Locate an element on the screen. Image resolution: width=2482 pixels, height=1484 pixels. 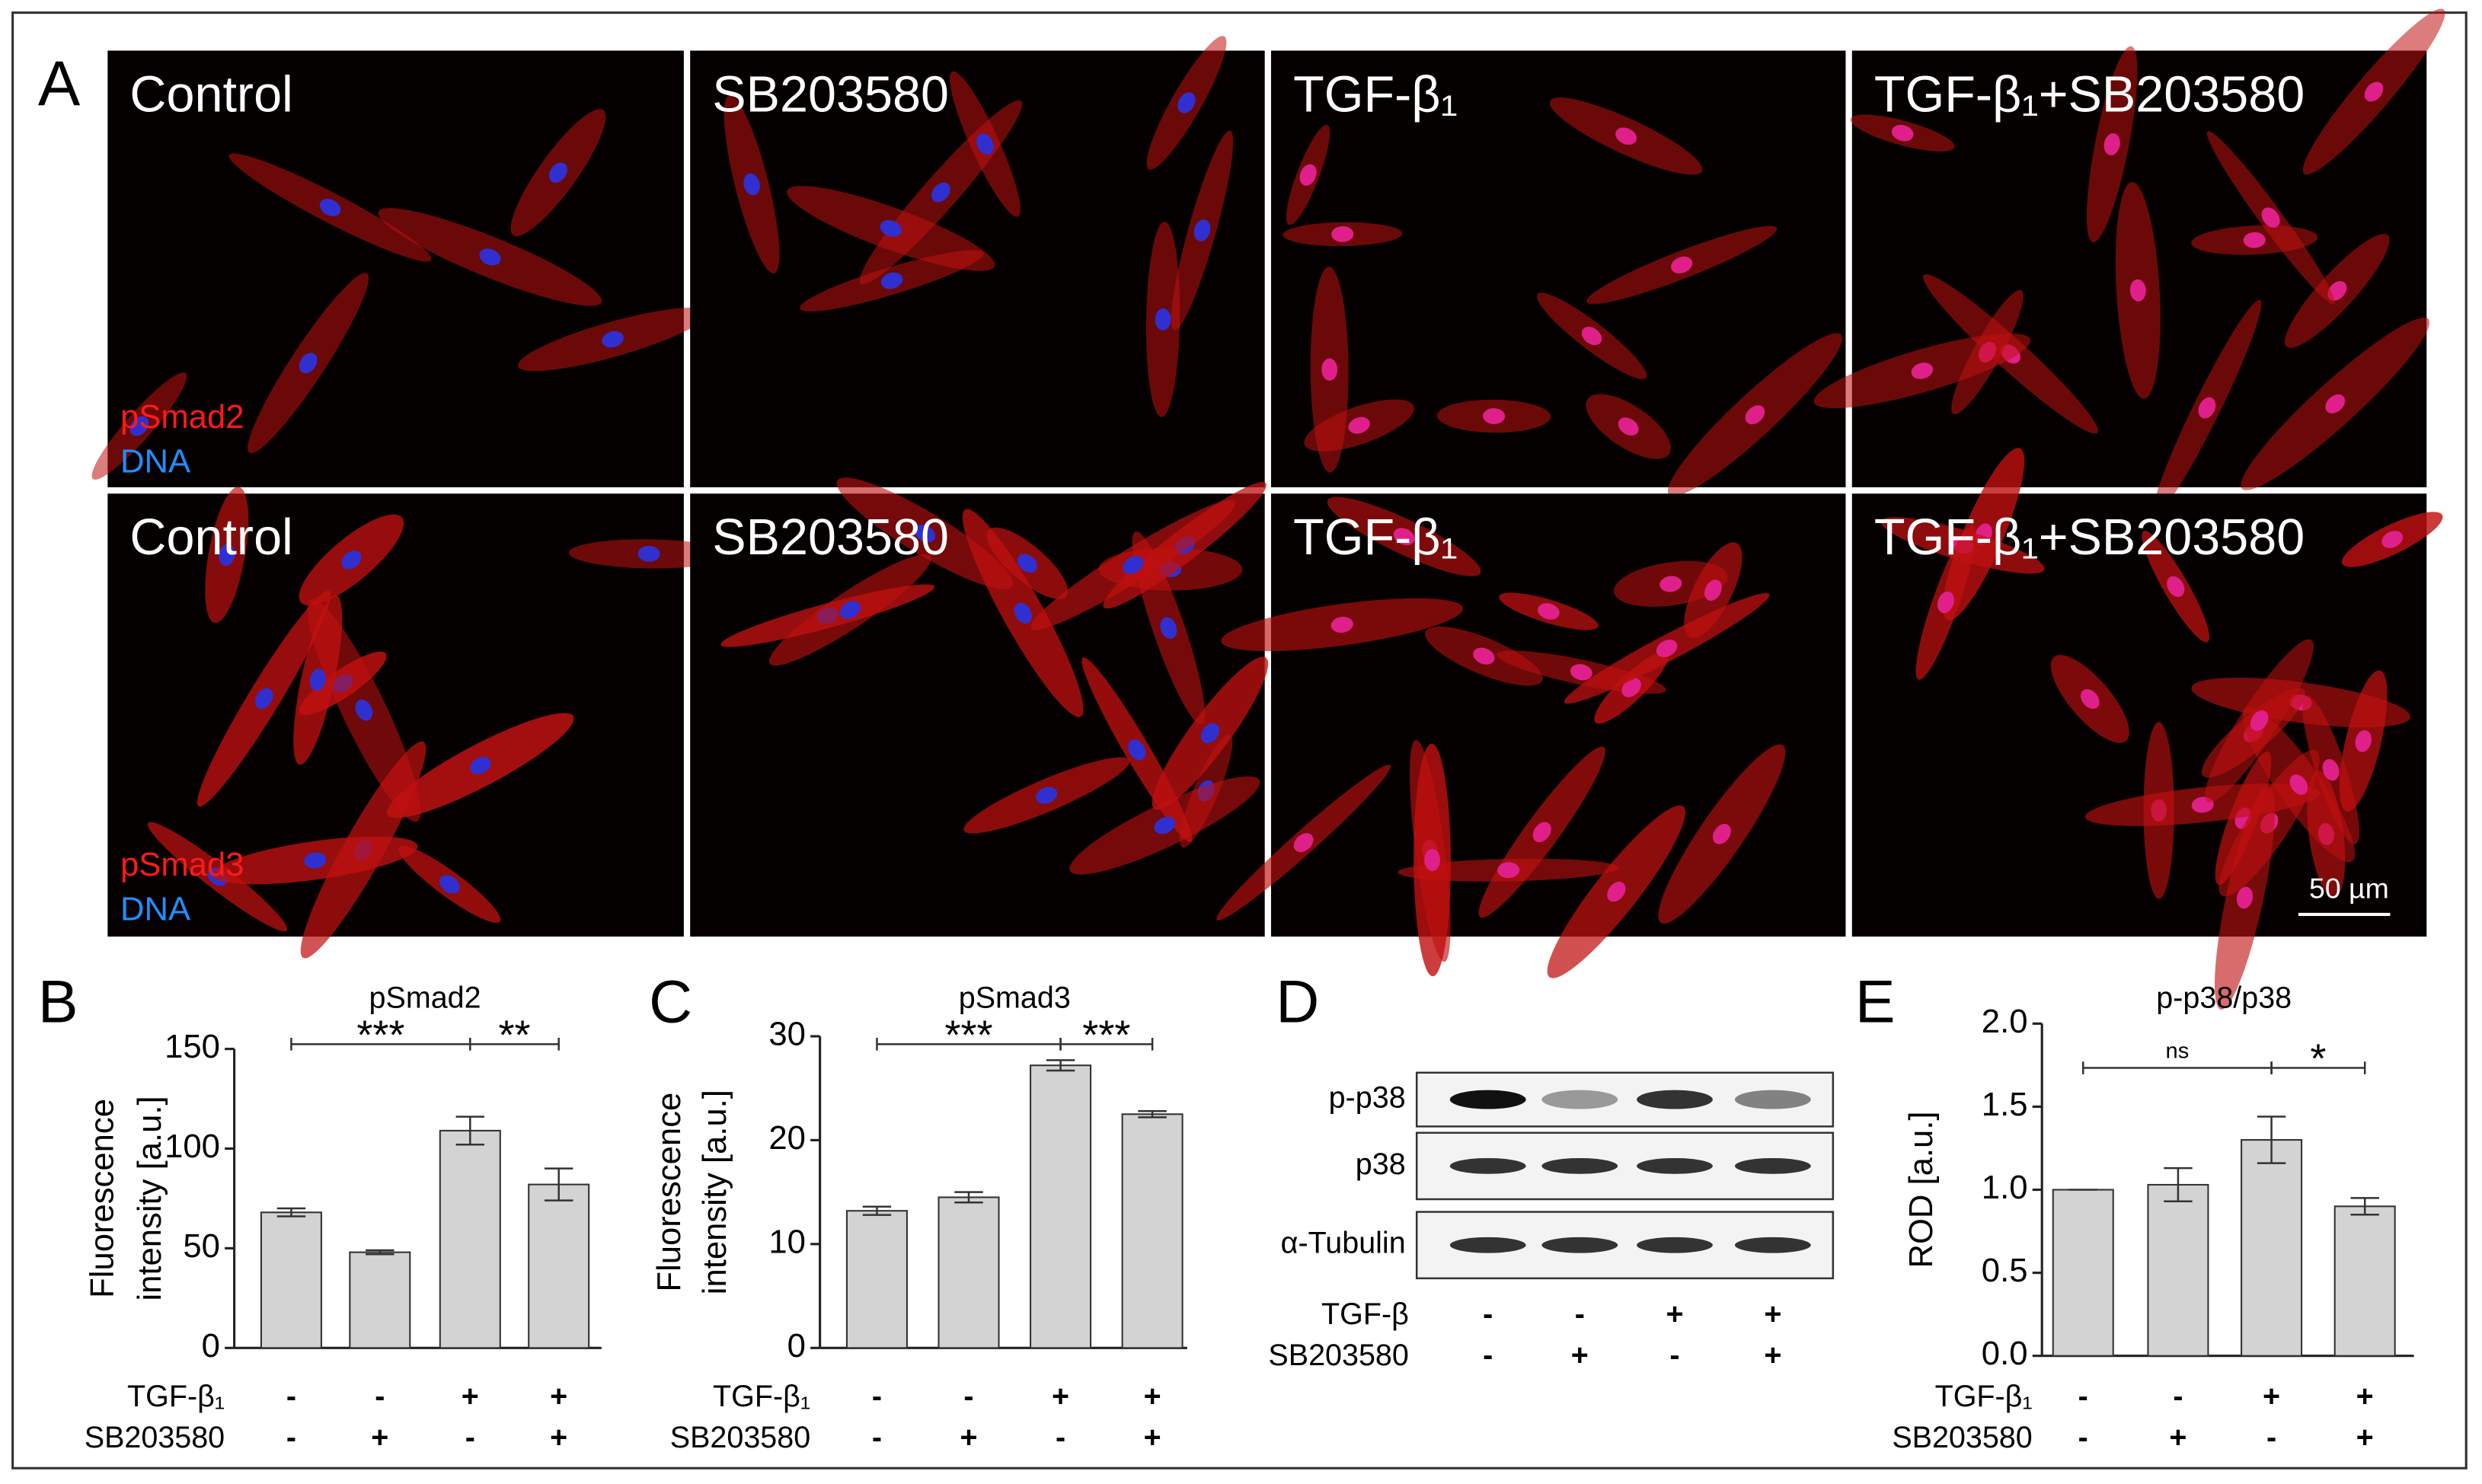
chart-title: pSmad2 is located at coordinates (425, 998).